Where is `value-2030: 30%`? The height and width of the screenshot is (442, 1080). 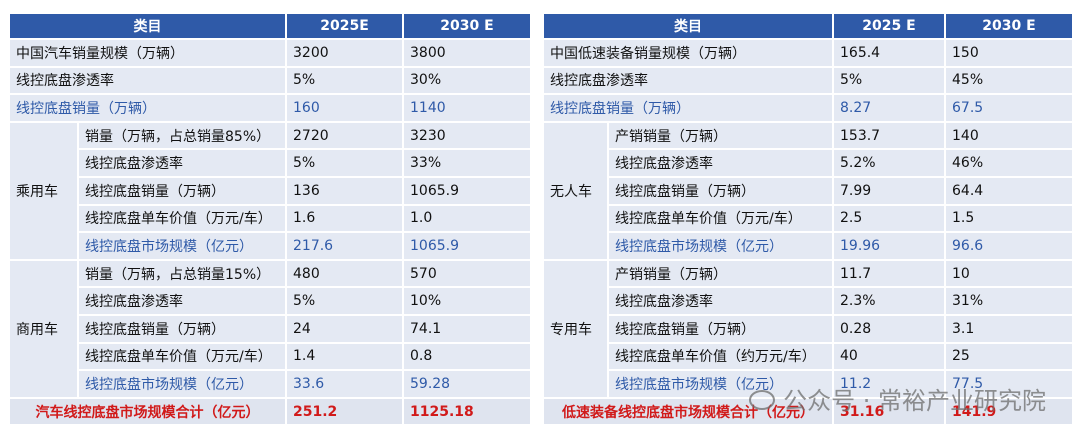 value-2030: 30% is located at coordinates (467, 80).